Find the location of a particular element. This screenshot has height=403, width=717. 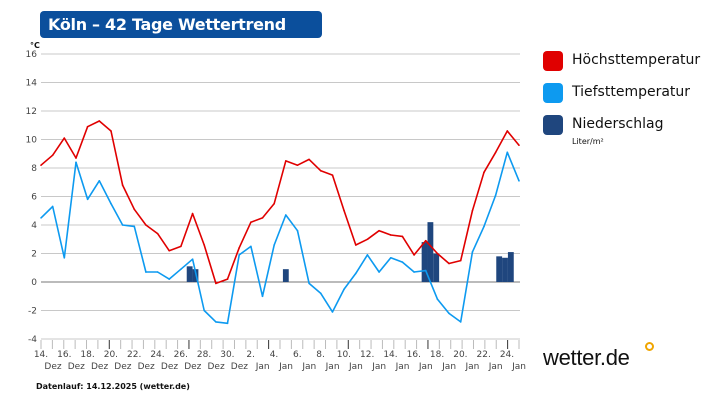

x-tick-day: 28. is located at coordinates (204, 355).